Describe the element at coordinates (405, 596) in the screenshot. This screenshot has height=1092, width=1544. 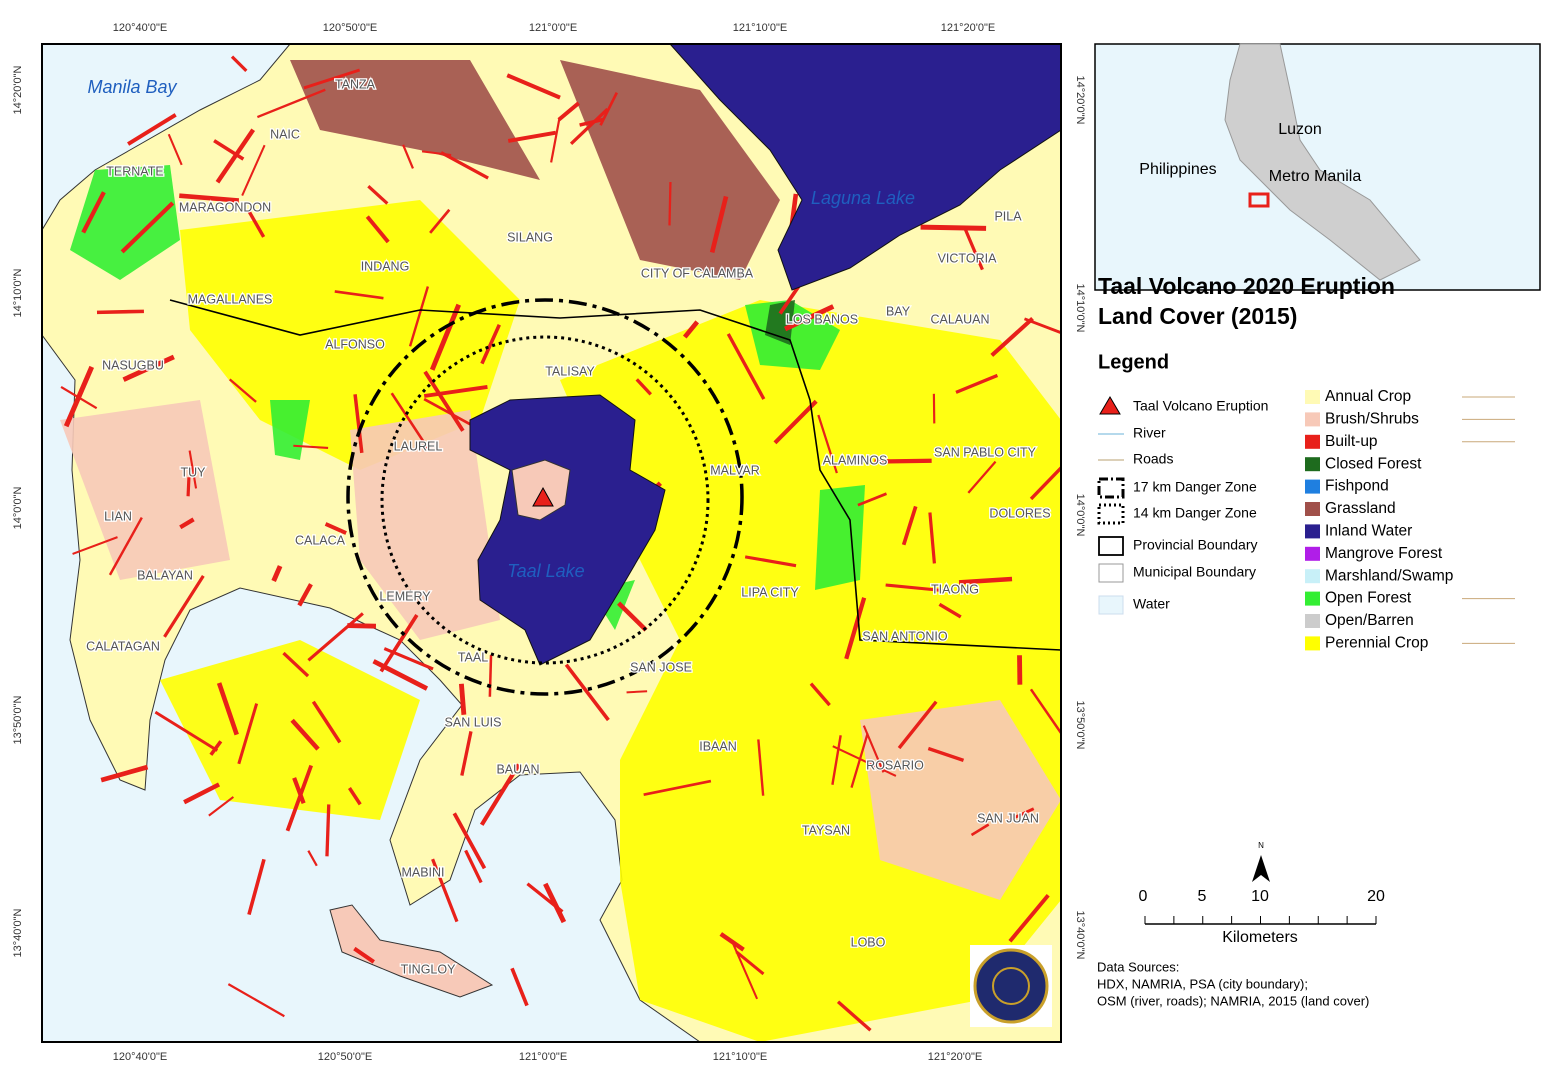
I see `place-label: LEMERY` at that location.